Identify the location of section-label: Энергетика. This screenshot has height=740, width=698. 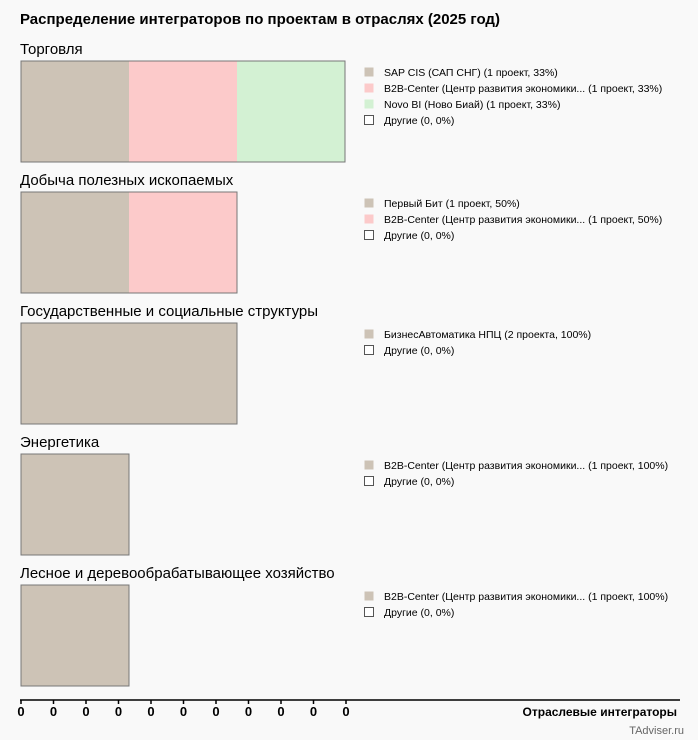
(60, 442).